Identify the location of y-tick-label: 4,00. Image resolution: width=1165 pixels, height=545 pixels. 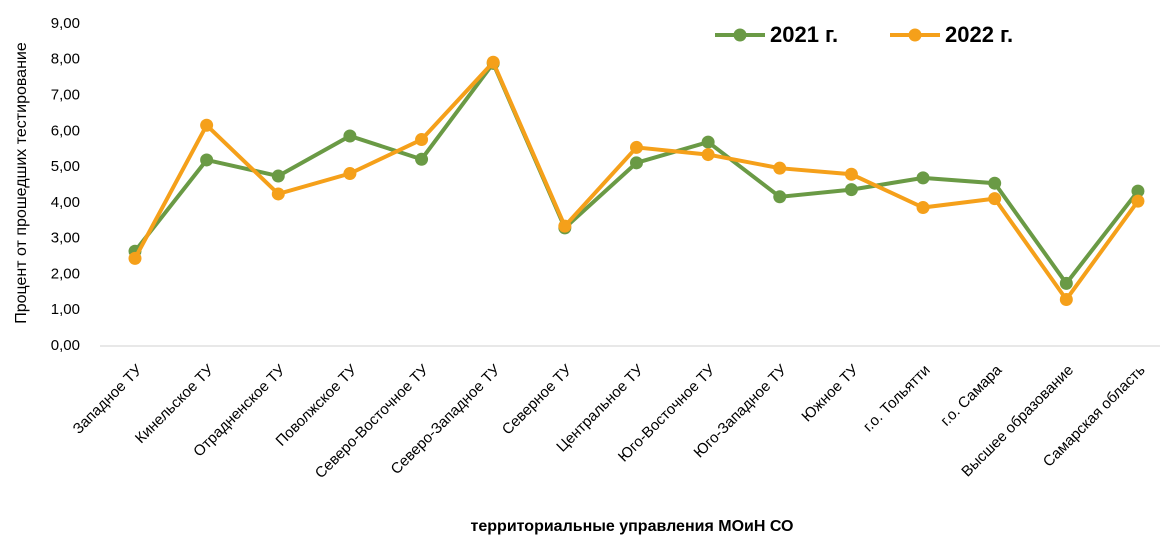
(65, 202).